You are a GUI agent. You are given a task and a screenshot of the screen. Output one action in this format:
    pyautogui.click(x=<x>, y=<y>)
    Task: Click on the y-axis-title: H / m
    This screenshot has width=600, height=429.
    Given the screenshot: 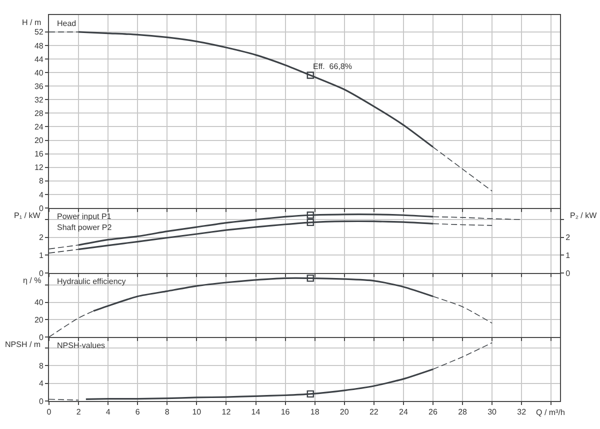 What is the action you would take?
    pyautogui.click(x=32, y=22)
    